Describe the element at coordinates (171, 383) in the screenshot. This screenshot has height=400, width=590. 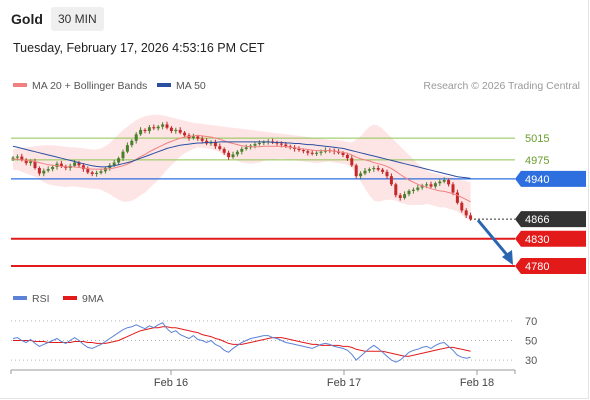
I see `x-tick-label-0: Feb 16` at that location.